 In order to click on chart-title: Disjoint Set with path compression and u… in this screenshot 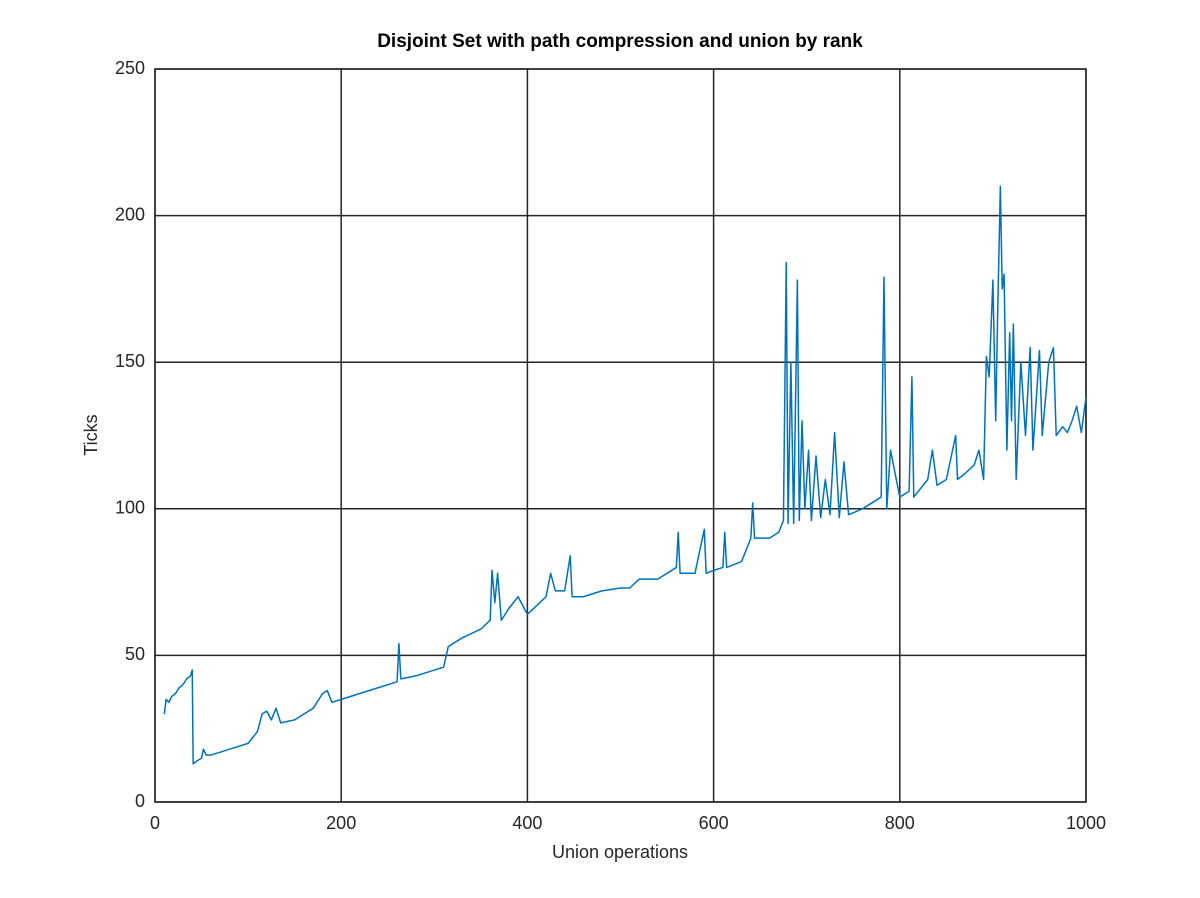, I will do `click(620, 41)`.